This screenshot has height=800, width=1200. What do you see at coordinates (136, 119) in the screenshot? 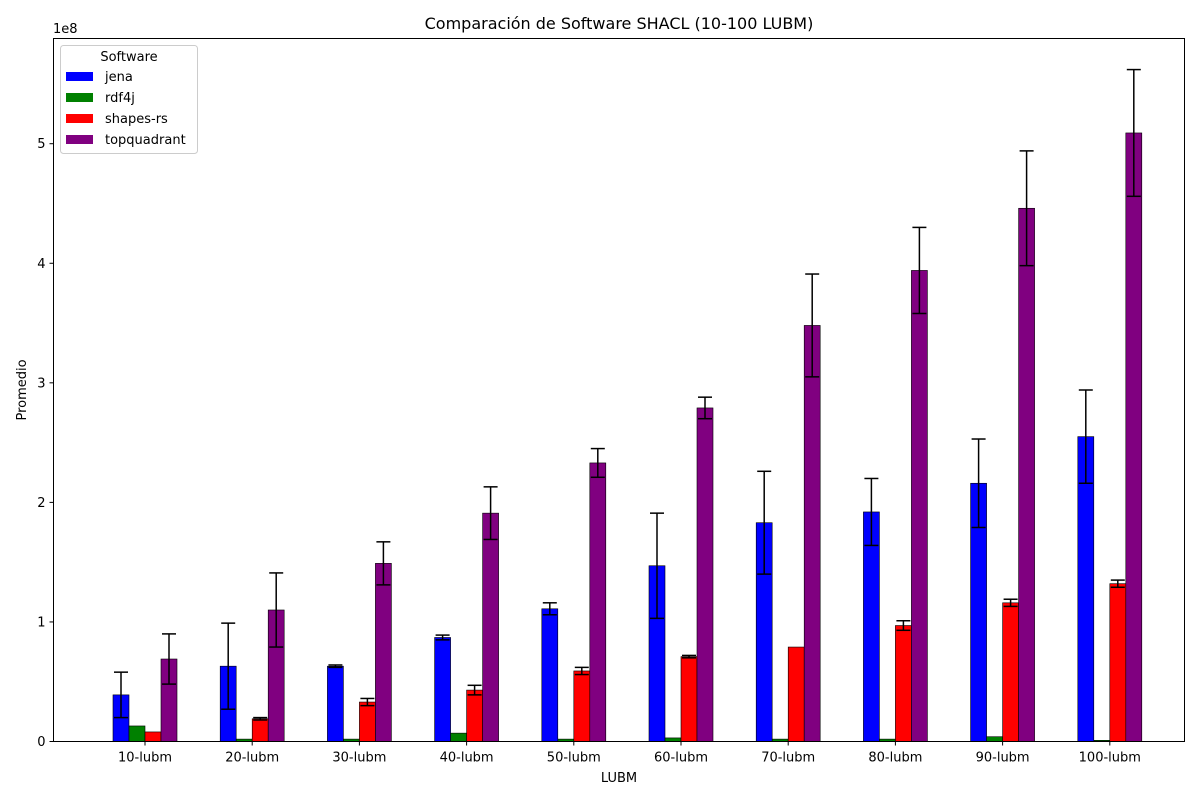
I see `legend-label: shapes-rs` at bounding box center [136, 119].